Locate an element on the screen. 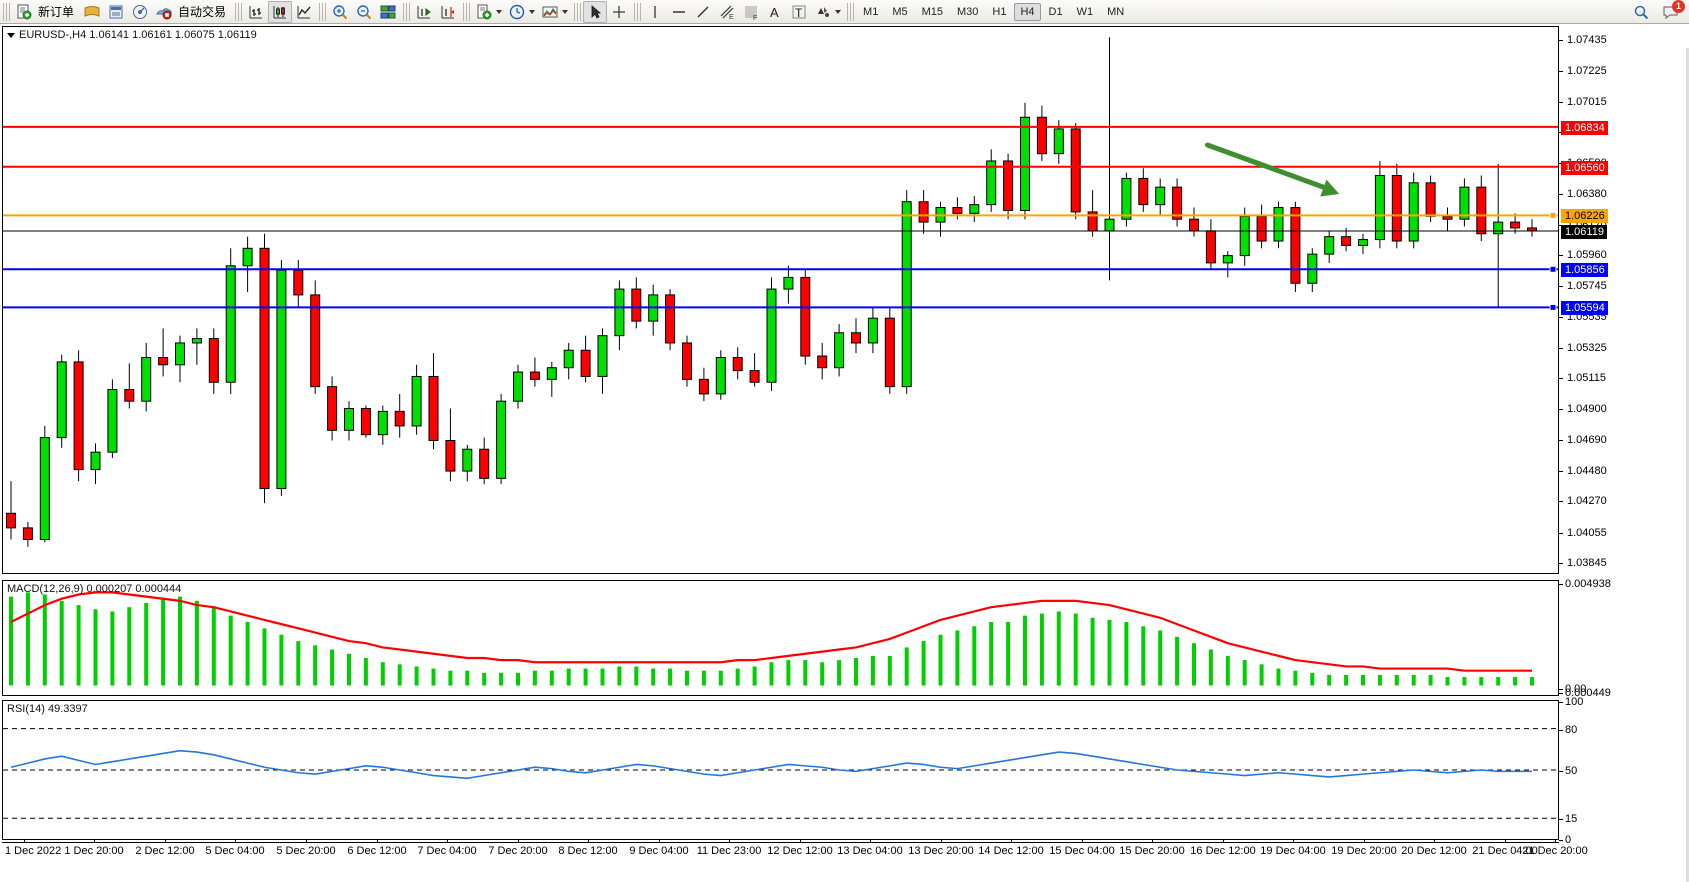 The width and height of the screenshot is (1689, 882). zoom-in-button is located at coordinates (340, 12).